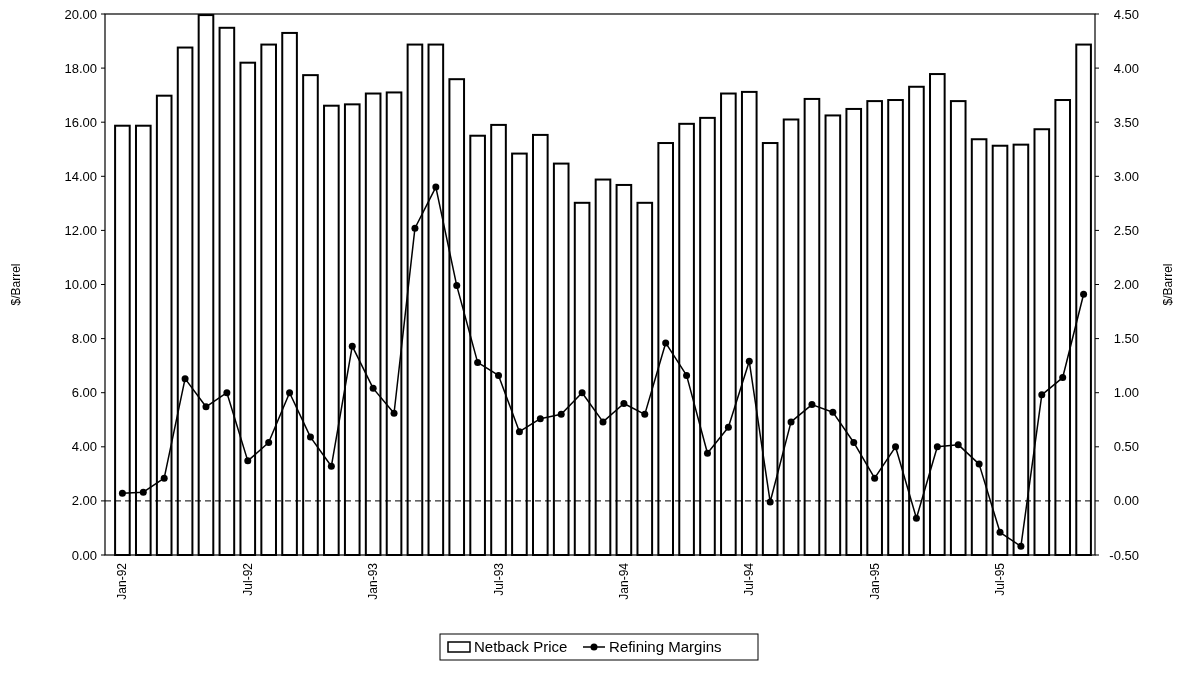 Image resolution: width=1188 pixels, height=681 pixels. What do you see at coordinates (1168, 284) in the screenshot?
I see `y2-axis-title: $/Barrel` at bounding box center [1168, 284].